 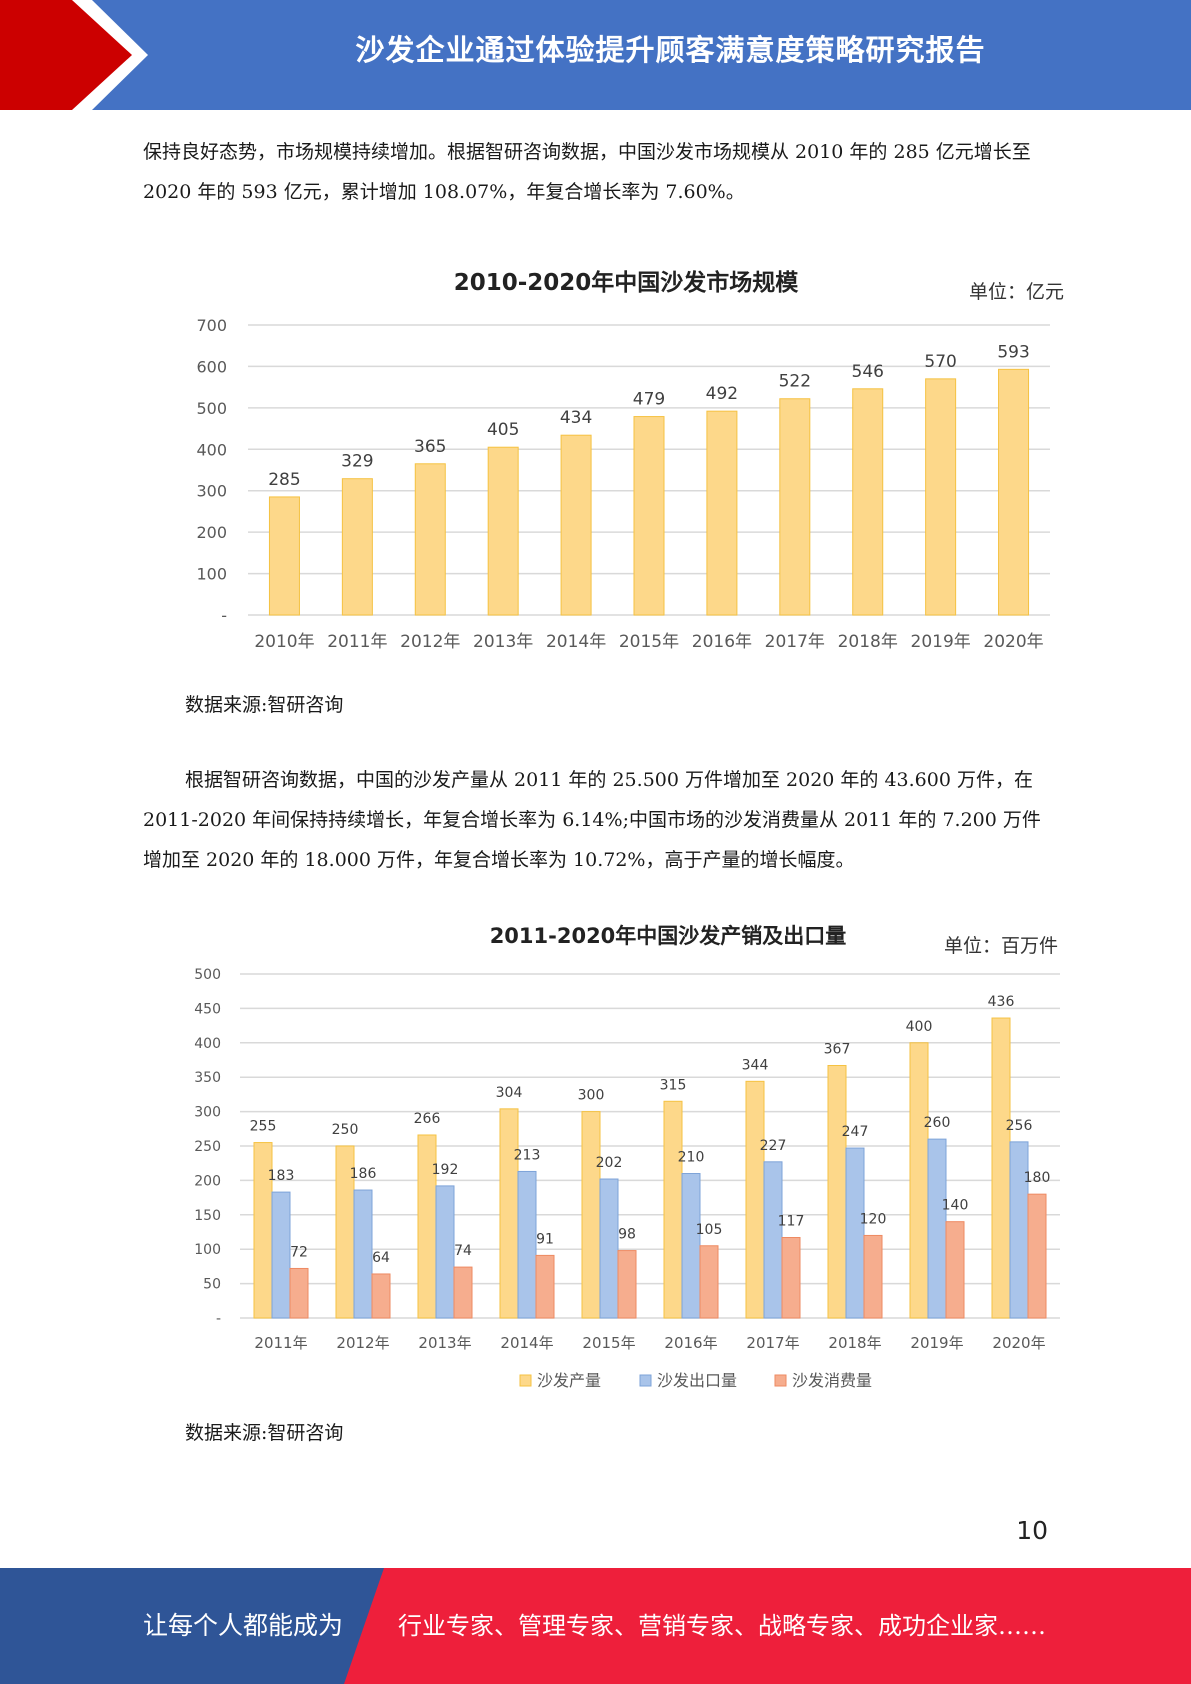 What do you see at coordinates (509, 1093) in the screenshot?
I see `data-label: 304` at bounding box center [509, 1093].